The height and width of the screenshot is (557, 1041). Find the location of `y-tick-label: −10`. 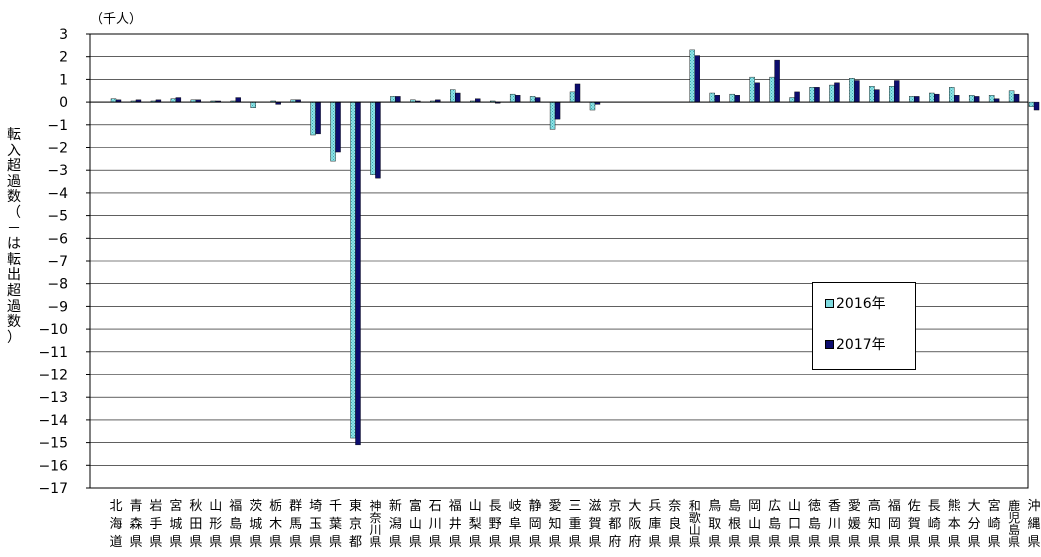

y-tick-label: −10 is located at coordinates (53, 330).